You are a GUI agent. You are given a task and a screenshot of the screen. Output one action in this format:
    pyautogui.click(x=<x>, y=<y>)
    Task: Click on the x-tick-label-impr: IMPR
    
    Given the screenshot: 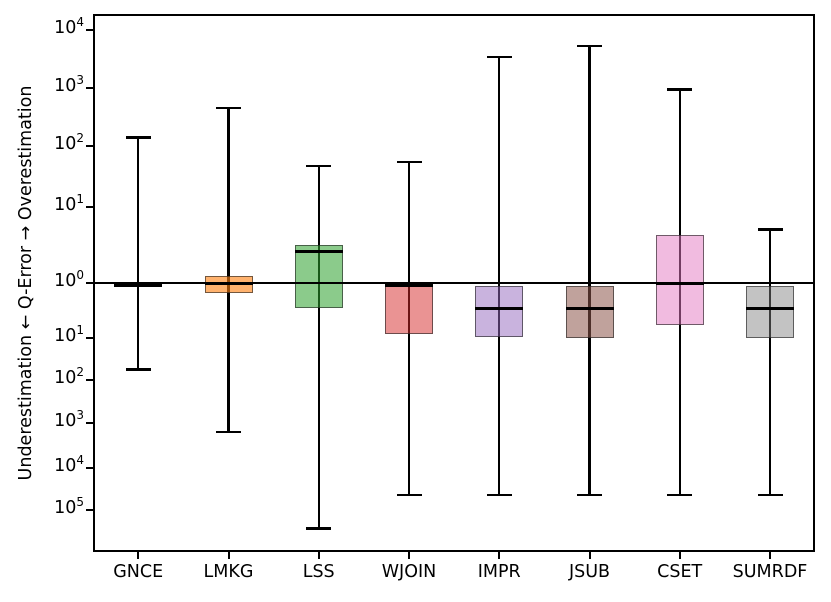 What is the action you would take?
    pyautogui.click(x=499, y=572)
    